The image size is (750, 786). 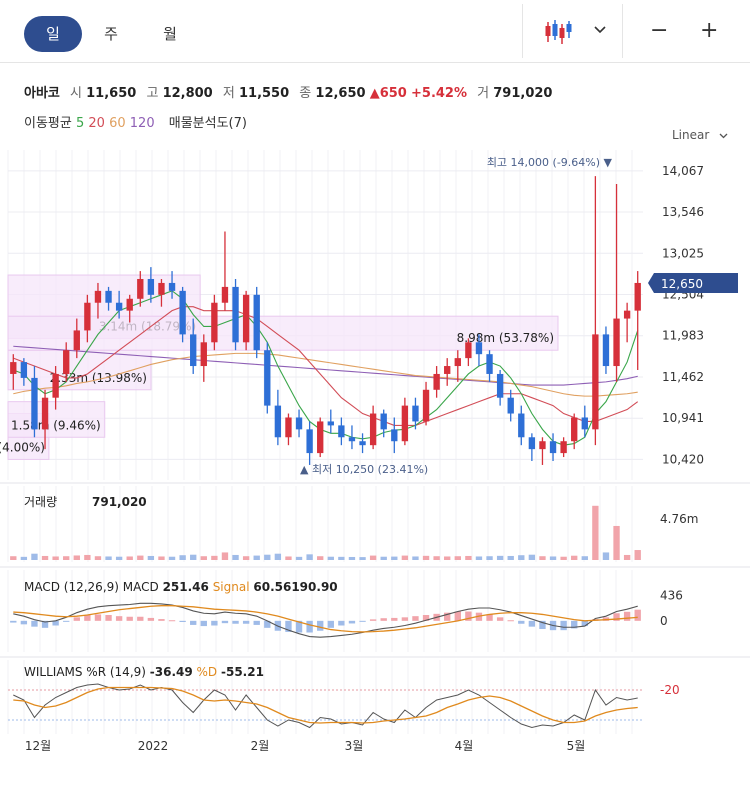 I want to click on zoom-out-button: −, so click(x=659, y=30).